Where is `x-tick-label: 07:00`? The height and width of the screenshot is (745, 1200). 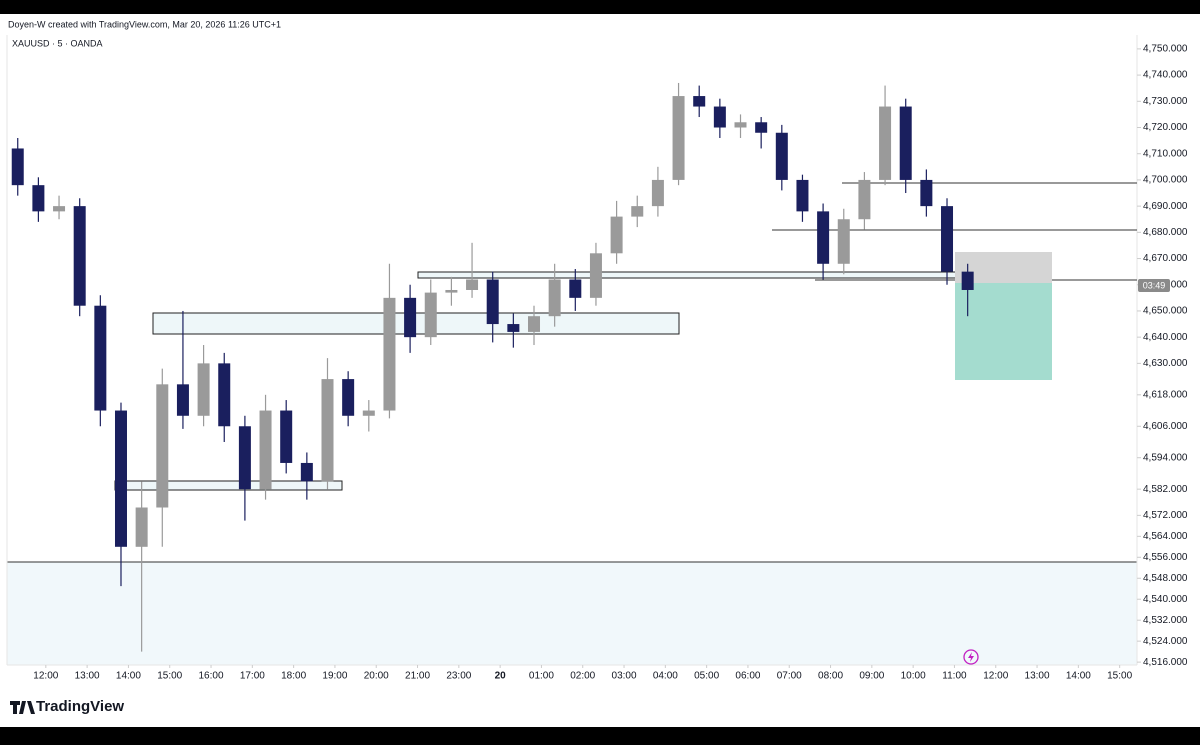
x-tick-label: 07:00 is located at coordinates (789, 676).